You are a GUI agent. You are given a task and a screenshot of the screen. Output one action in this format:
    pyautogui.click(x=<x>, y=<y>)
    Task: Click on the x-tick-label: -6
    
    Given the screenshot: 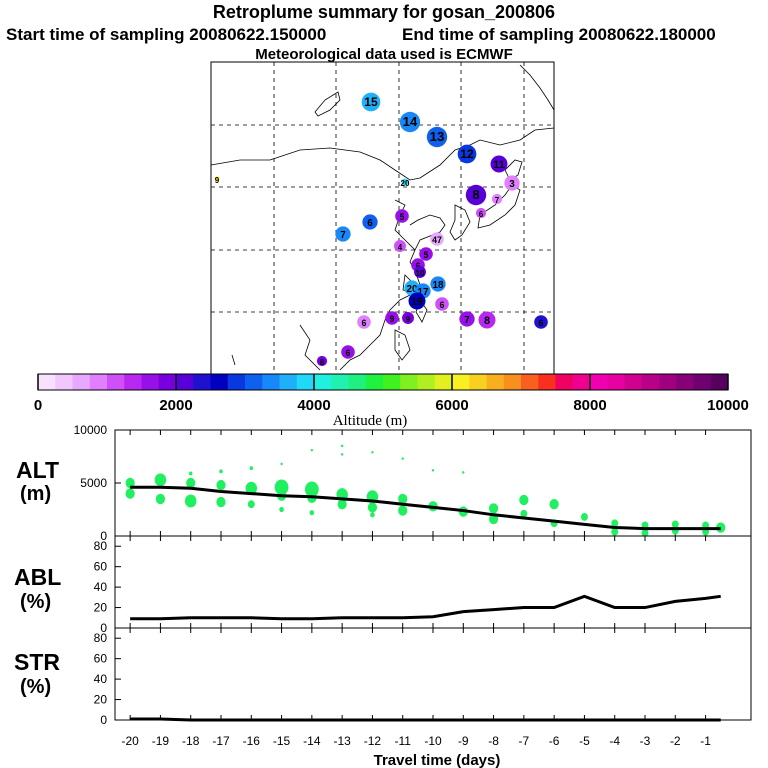 What is the action you would take?
    pyautogui.click(x=554, y=741)
    